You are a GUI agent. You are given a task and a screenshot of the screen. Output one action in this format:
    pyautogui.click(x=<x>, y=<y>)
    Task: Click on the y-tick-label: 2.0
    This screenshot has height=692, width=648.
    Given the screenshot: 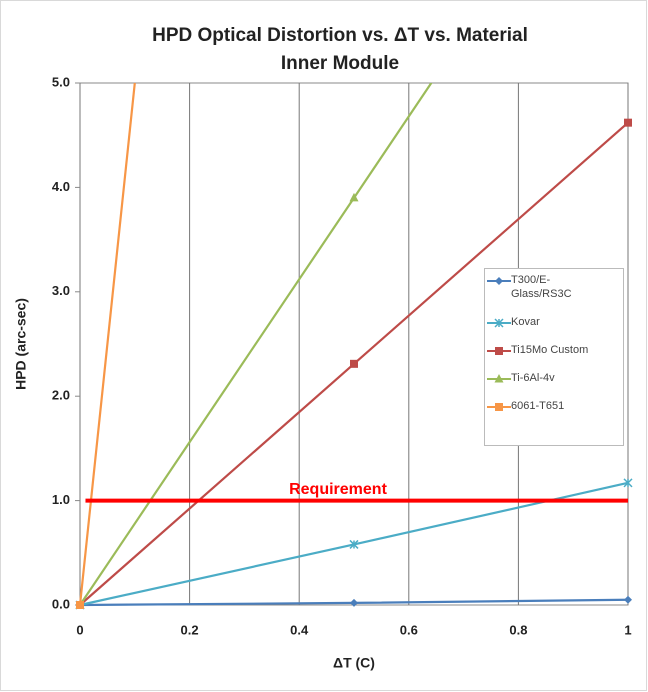 What is the action you would take?
    pyautogui.click(x=61, y=395)
    